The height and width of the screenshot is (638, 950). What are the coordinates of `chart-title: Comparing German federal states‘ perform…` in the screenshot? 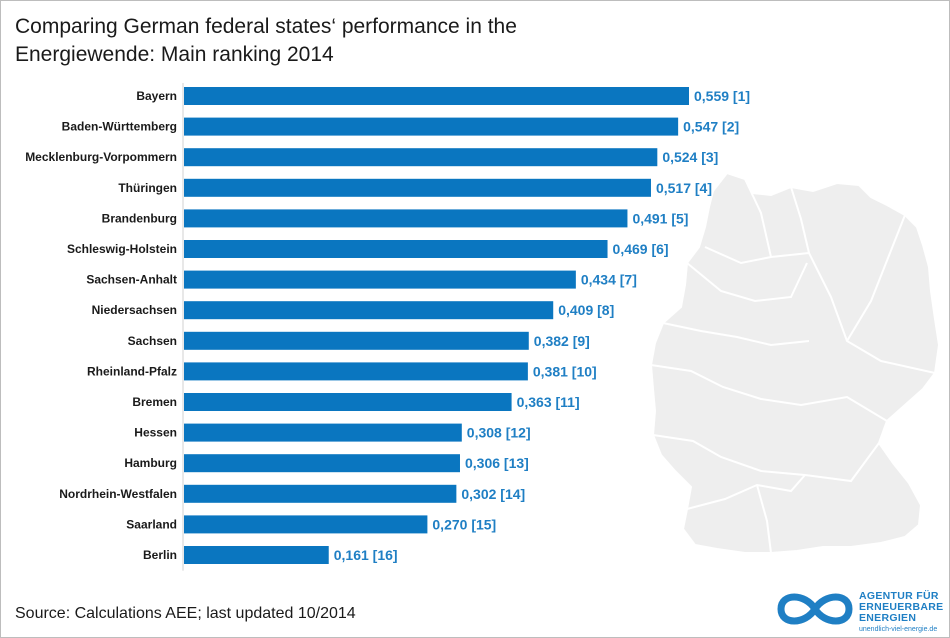 It's located at (335, 41).